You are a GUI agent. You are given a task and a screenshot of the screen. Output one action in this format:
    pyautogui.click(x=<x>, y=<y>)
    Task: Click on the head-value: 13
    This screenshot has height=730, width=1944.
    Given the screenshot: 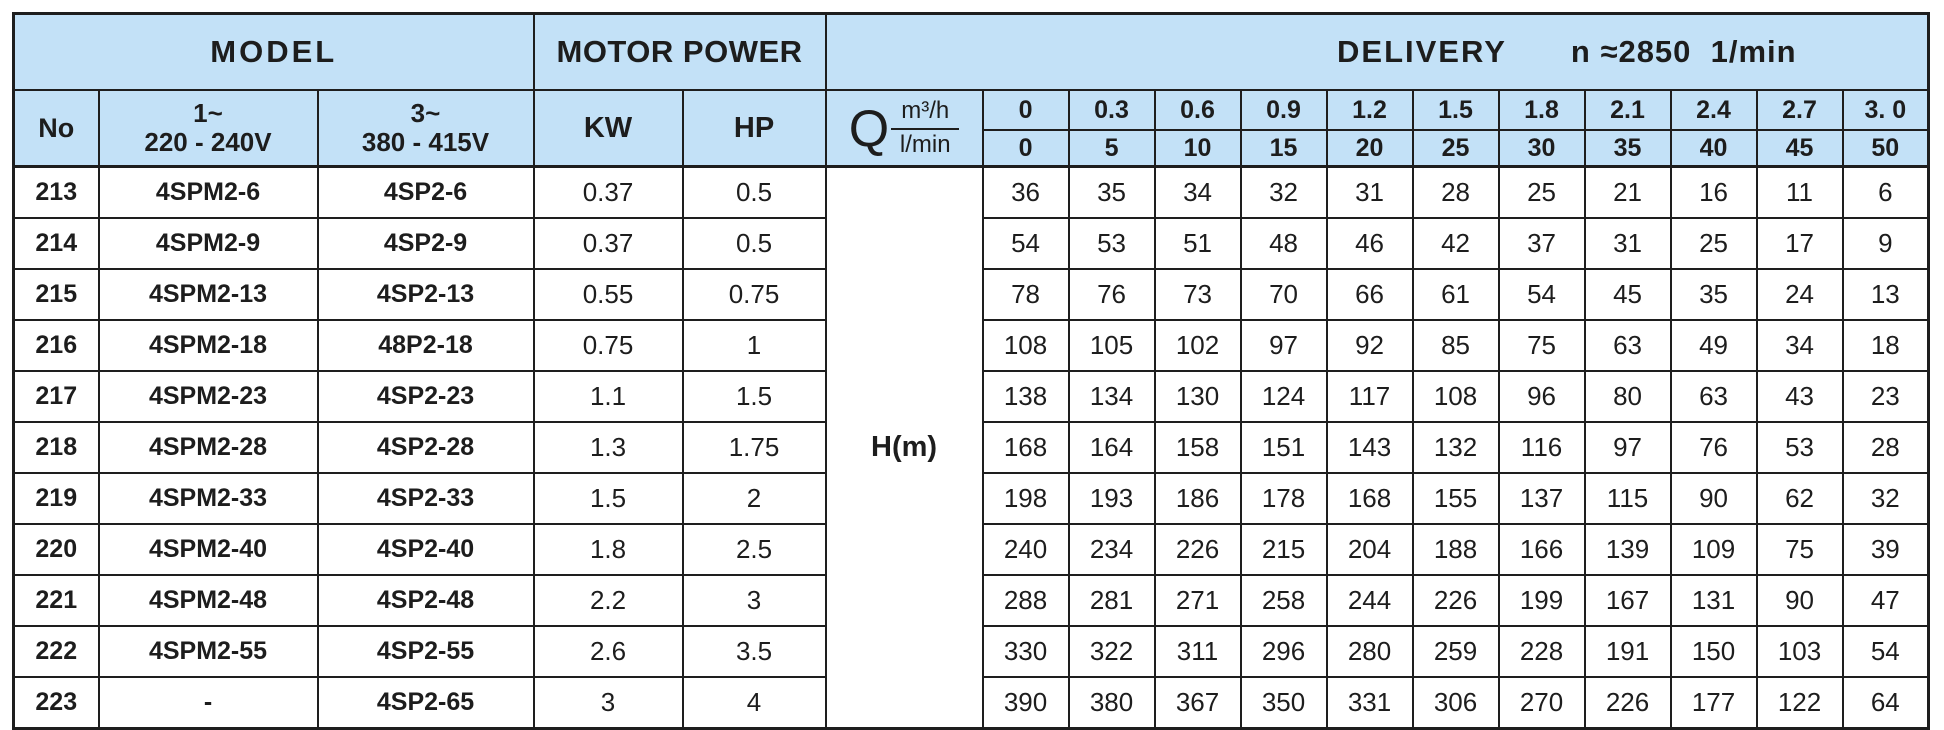 What is the action you would take?
    pyautogui.click(x=1885, y=294)
    